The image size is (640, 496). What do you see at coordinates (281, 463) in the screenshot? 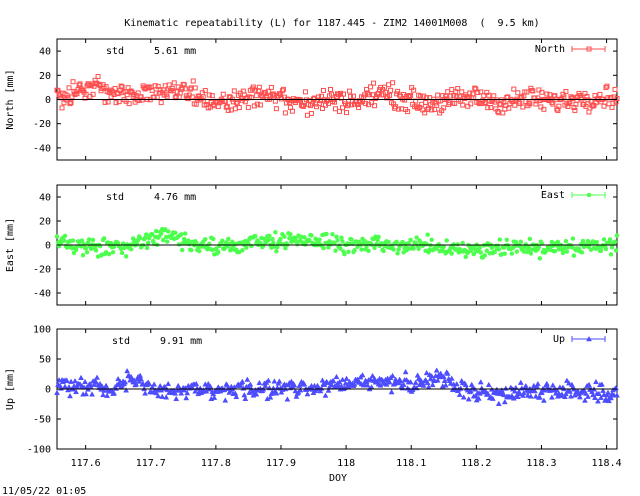
I see `x-tick-label: 117.9` at bounding box center [281, 463].